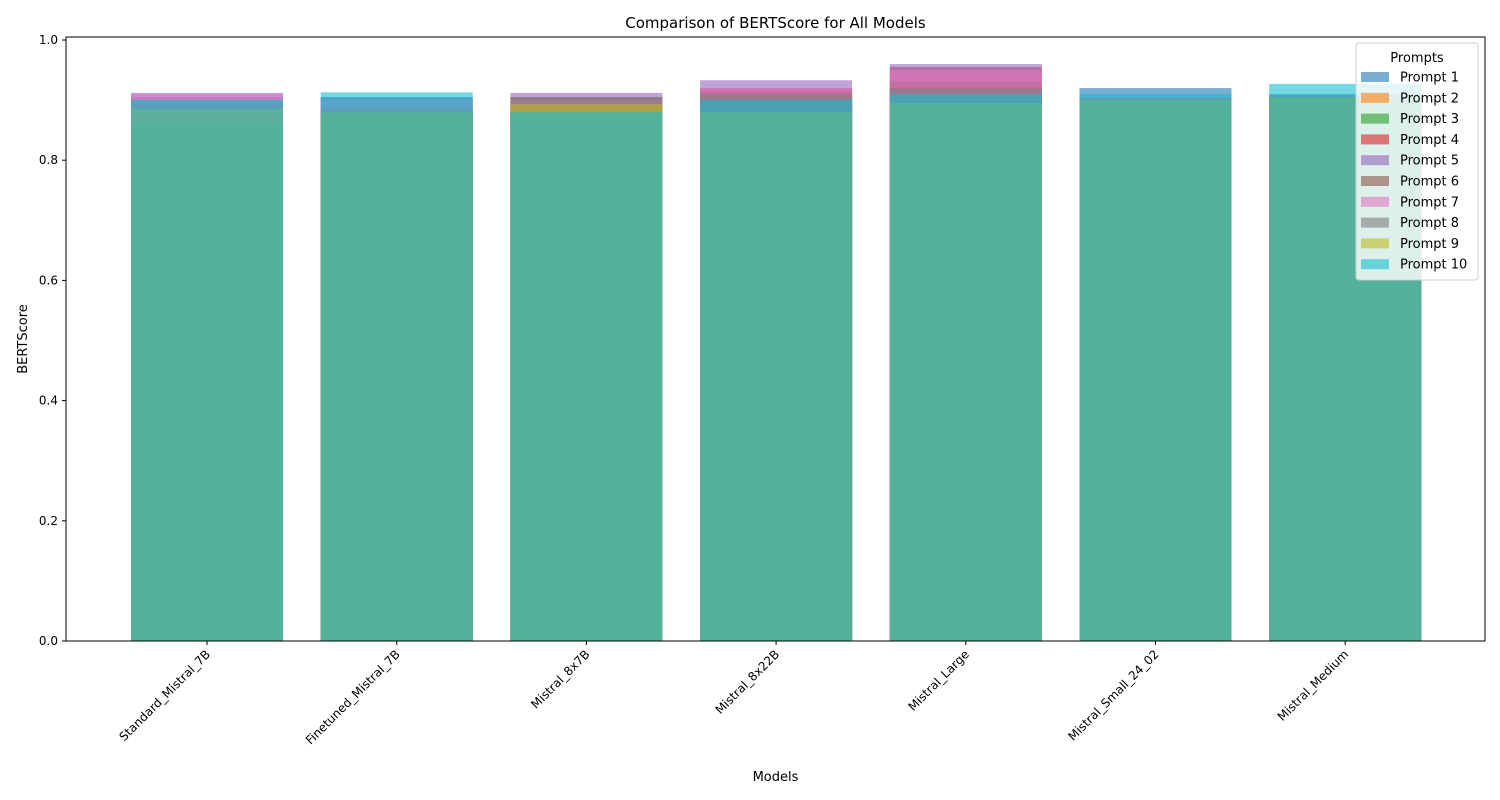  I want to click on x-tick-label: Mistral_Medium, so click(1313, 685).